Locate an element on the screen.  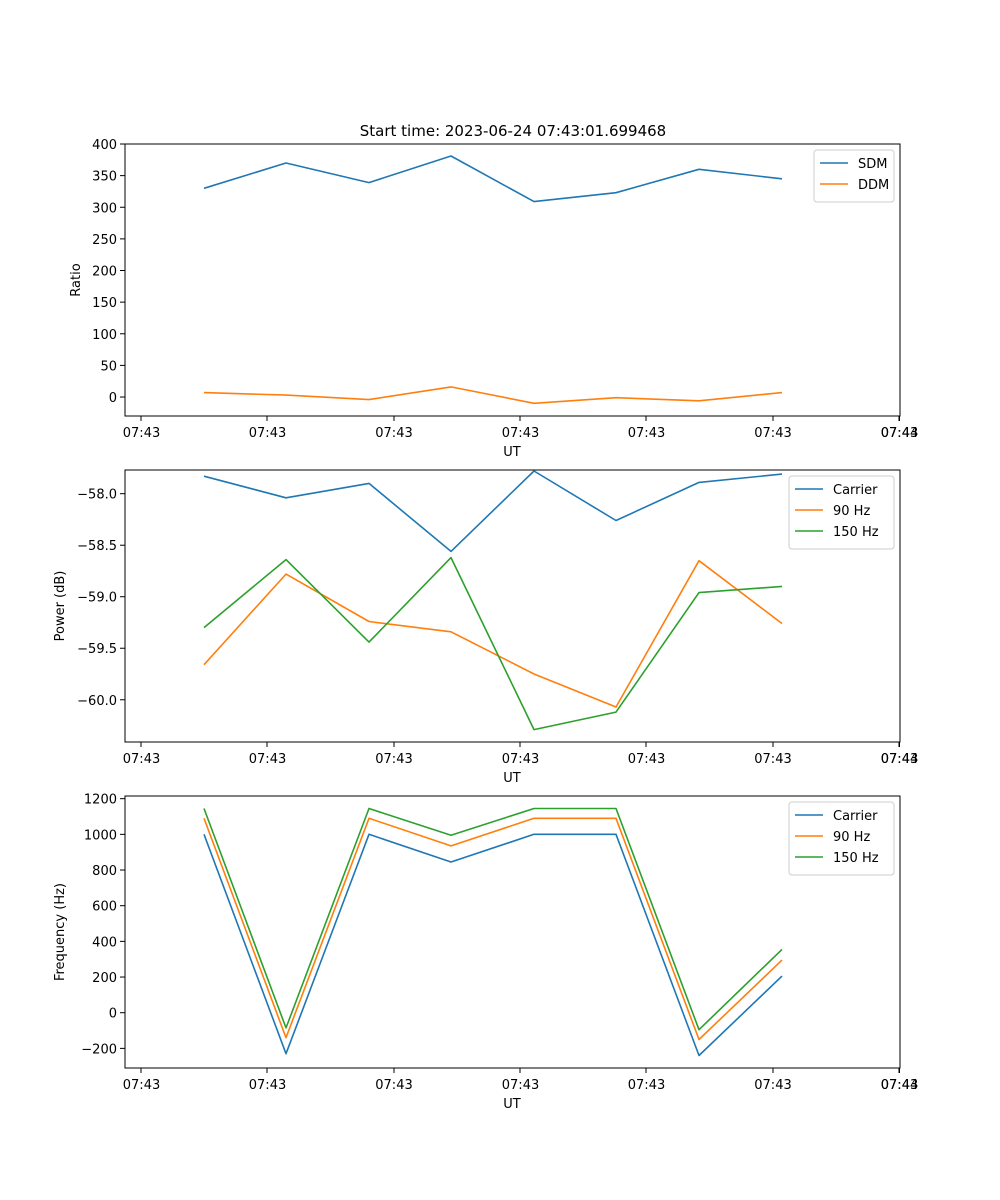
y-tick-label: −59.0 is located at coordinates (97, 598).